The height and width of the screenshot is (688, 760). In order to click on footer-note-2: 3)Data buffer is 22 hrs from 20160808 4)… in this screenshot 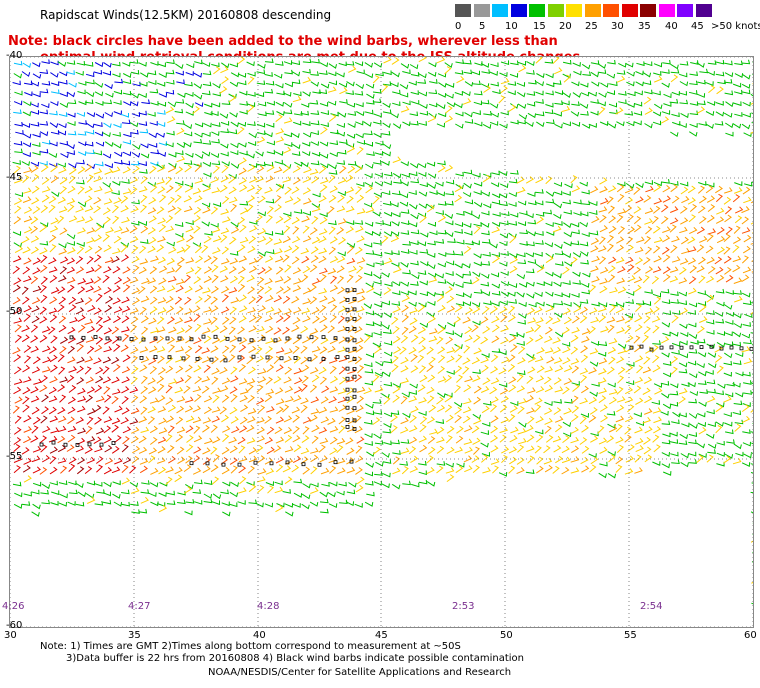, I will do `click(295, 658)`.